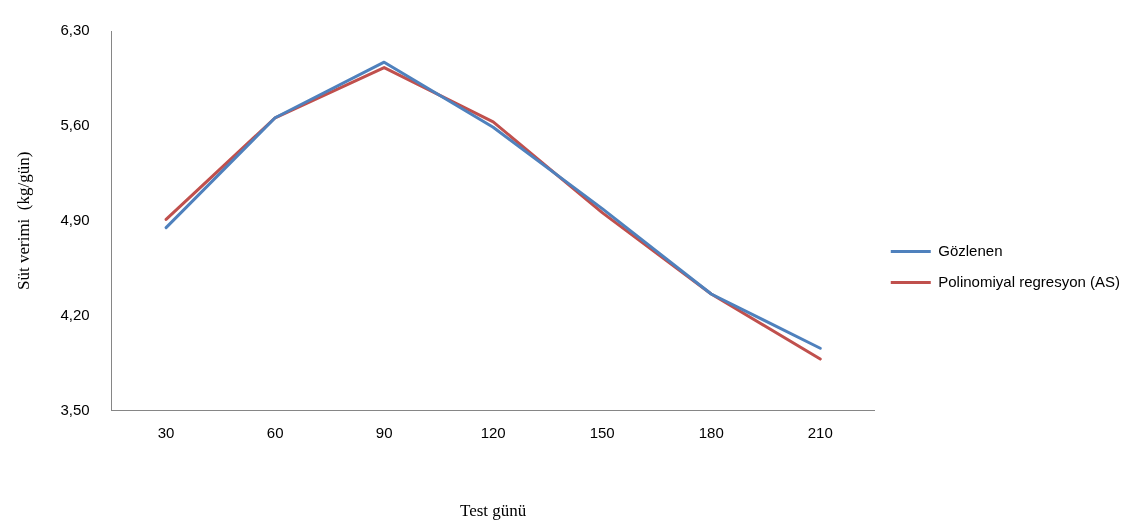 This screenshot has height=526, width=1134. I want to click on x-tick-label: 210, so click(820, 432).